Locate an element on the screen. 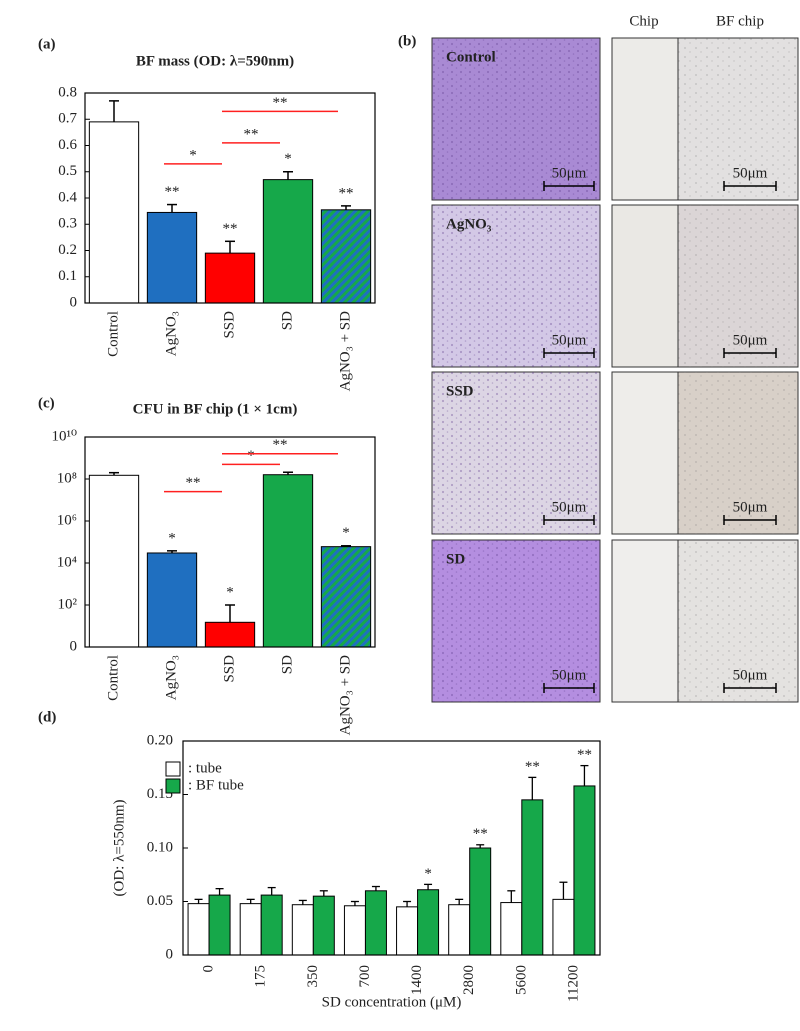 This screenshot has height=1031, width=800. y-tick-label: 10² is located at coordinates (68, 604).